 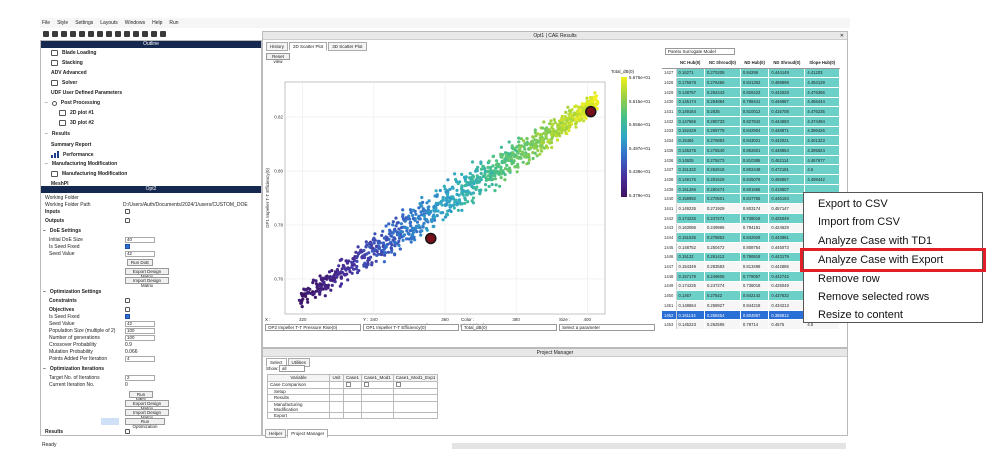 What do you see at coordinates (722, 63) in the screenshot?
I see `column-header: NC Shroud(0)` at bounding box center [722, 63].